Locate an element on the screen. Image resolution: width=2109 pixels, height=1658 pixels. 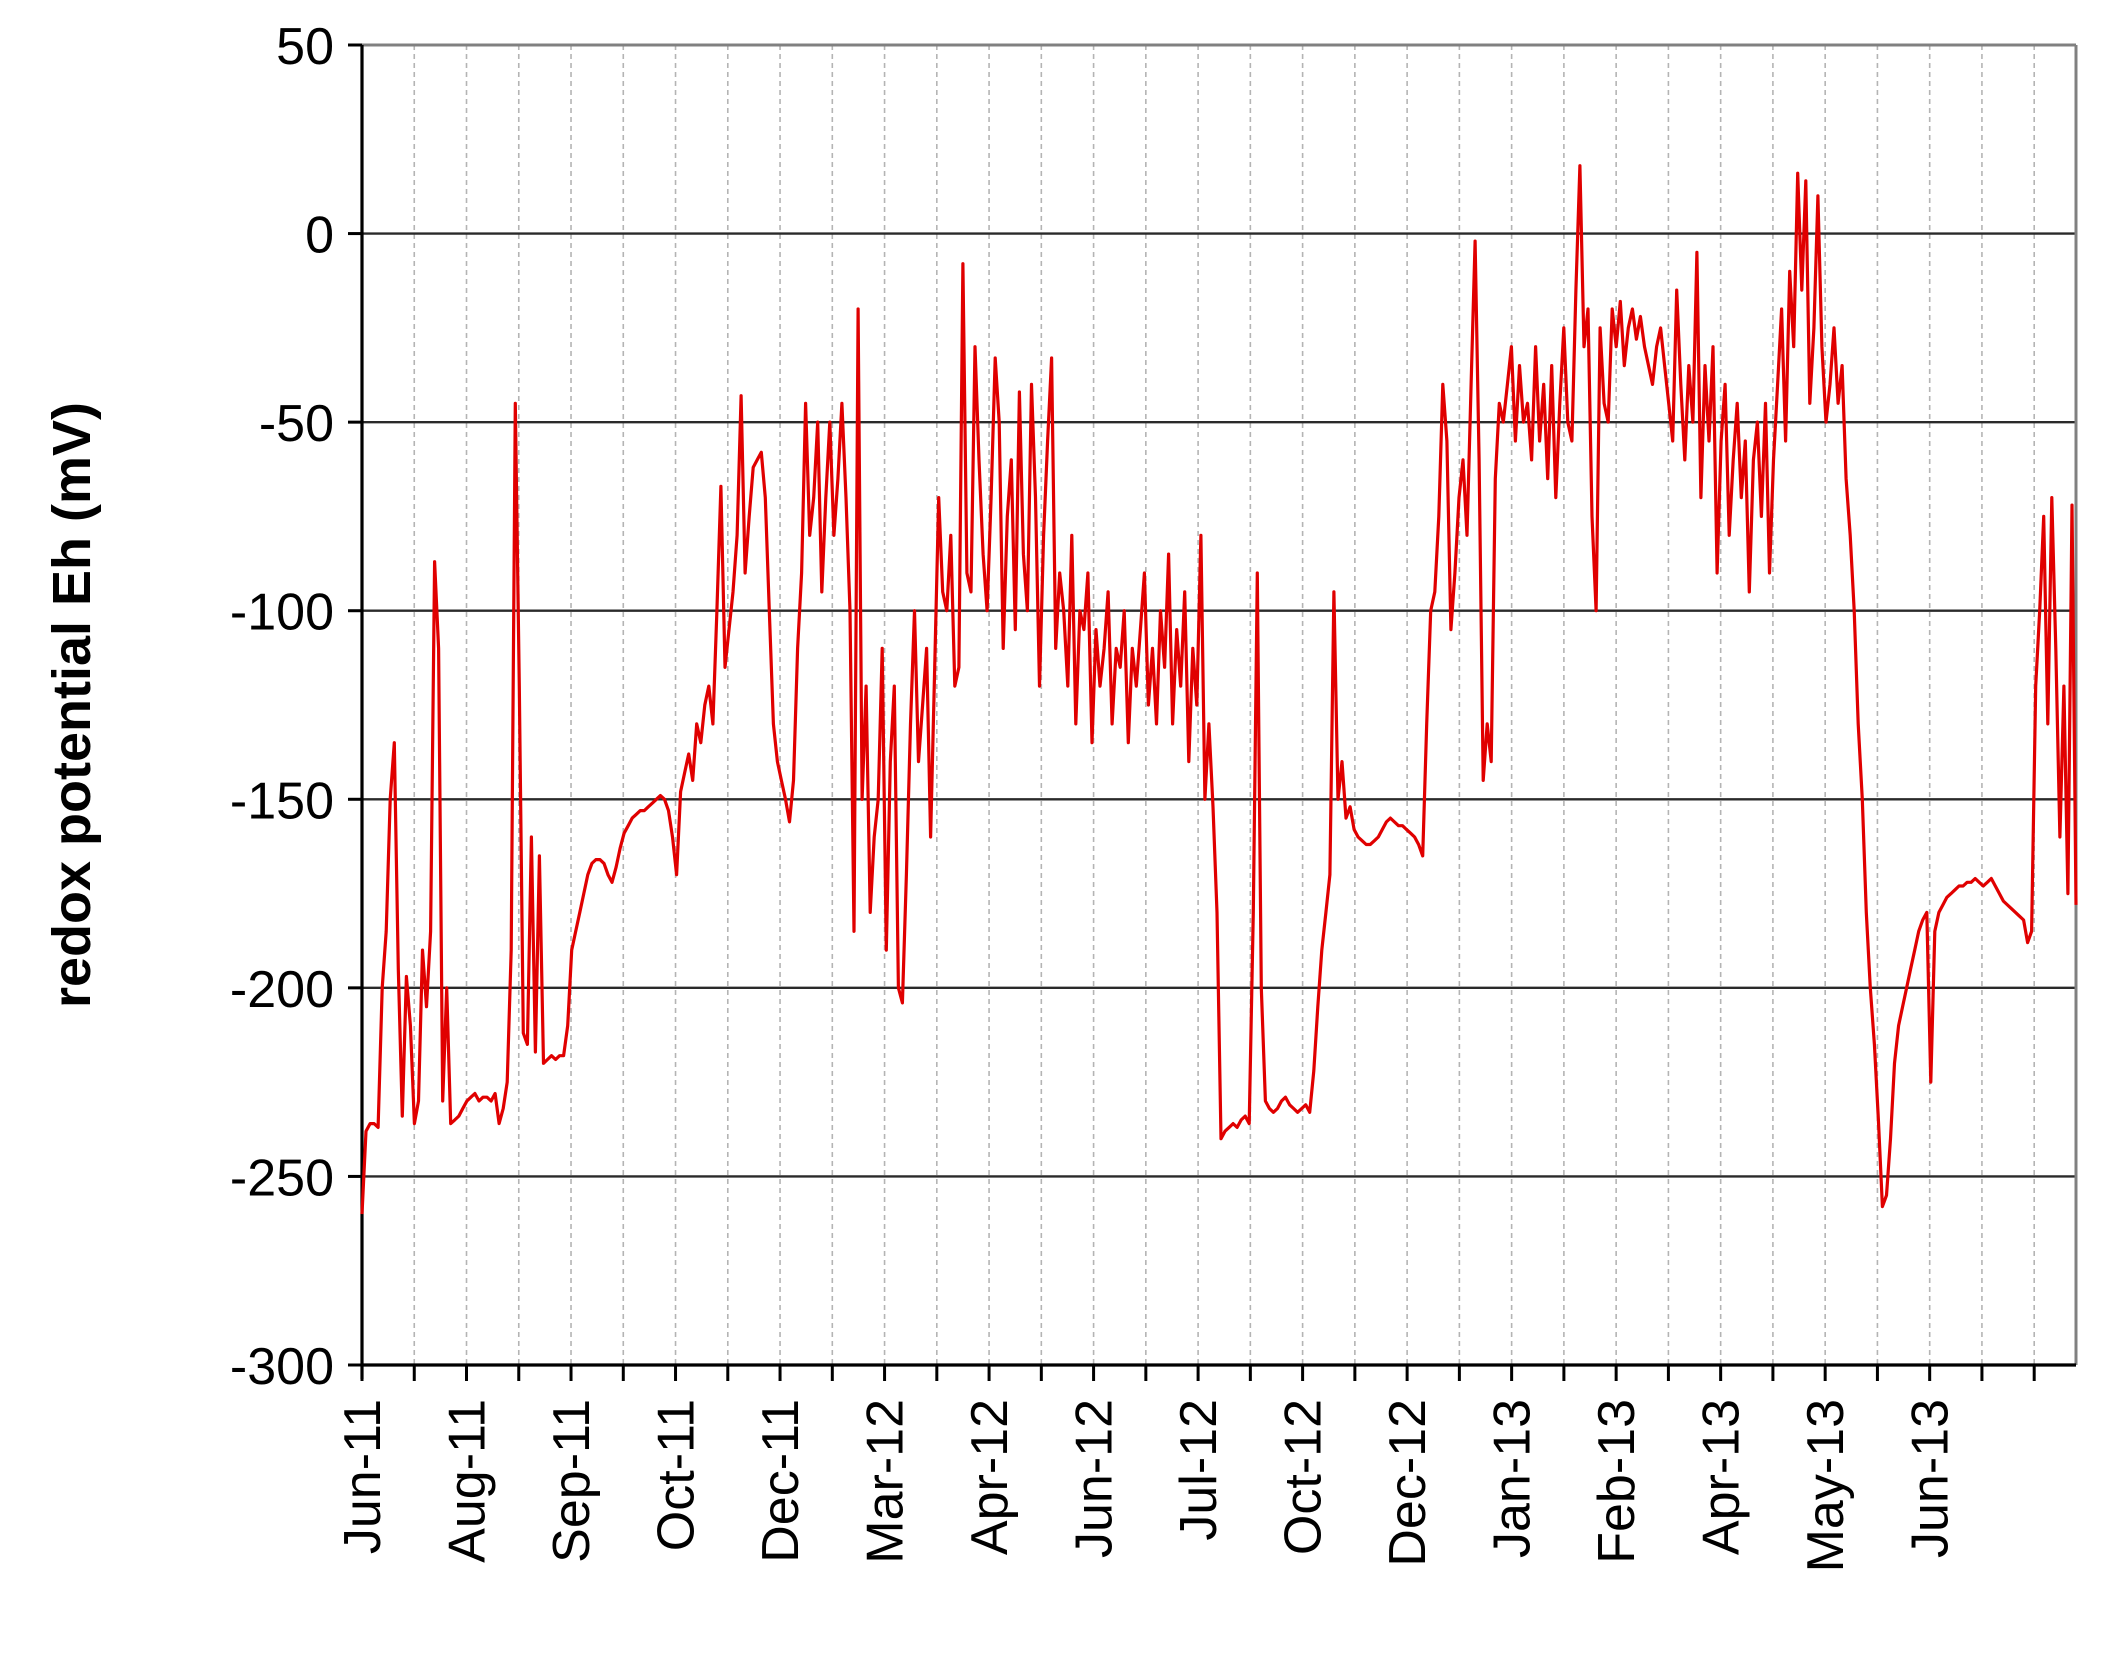
x-tick-label: Dec-11 is located at coordinates (781, 1481).